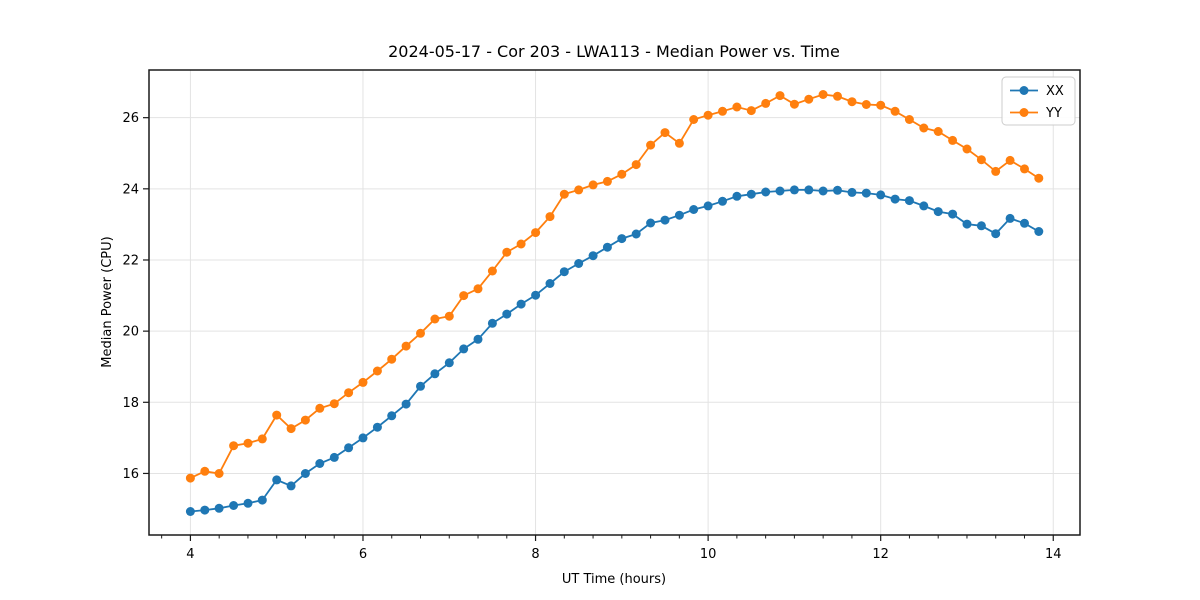 This screenshot has height=600, width=1200. I want to click on y-tick-label: 22, so click(130, 260).